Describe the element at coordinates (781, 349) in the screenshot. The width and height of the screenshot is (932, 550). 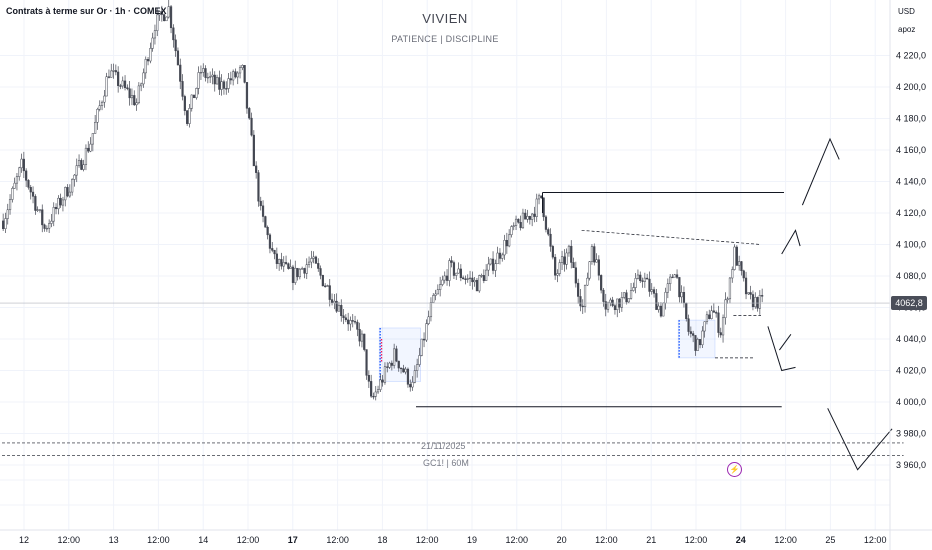
I see `lower-scenario-arrow` at that location.